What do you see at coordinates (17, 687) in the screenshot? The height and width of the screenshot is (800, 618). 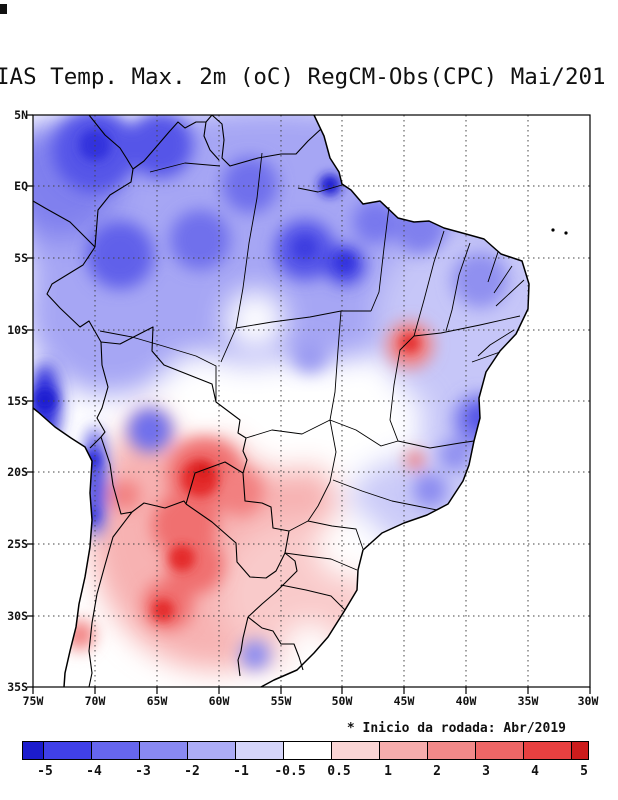 I see `lat-label-35s: 35S` at bounding box center [17, 687].